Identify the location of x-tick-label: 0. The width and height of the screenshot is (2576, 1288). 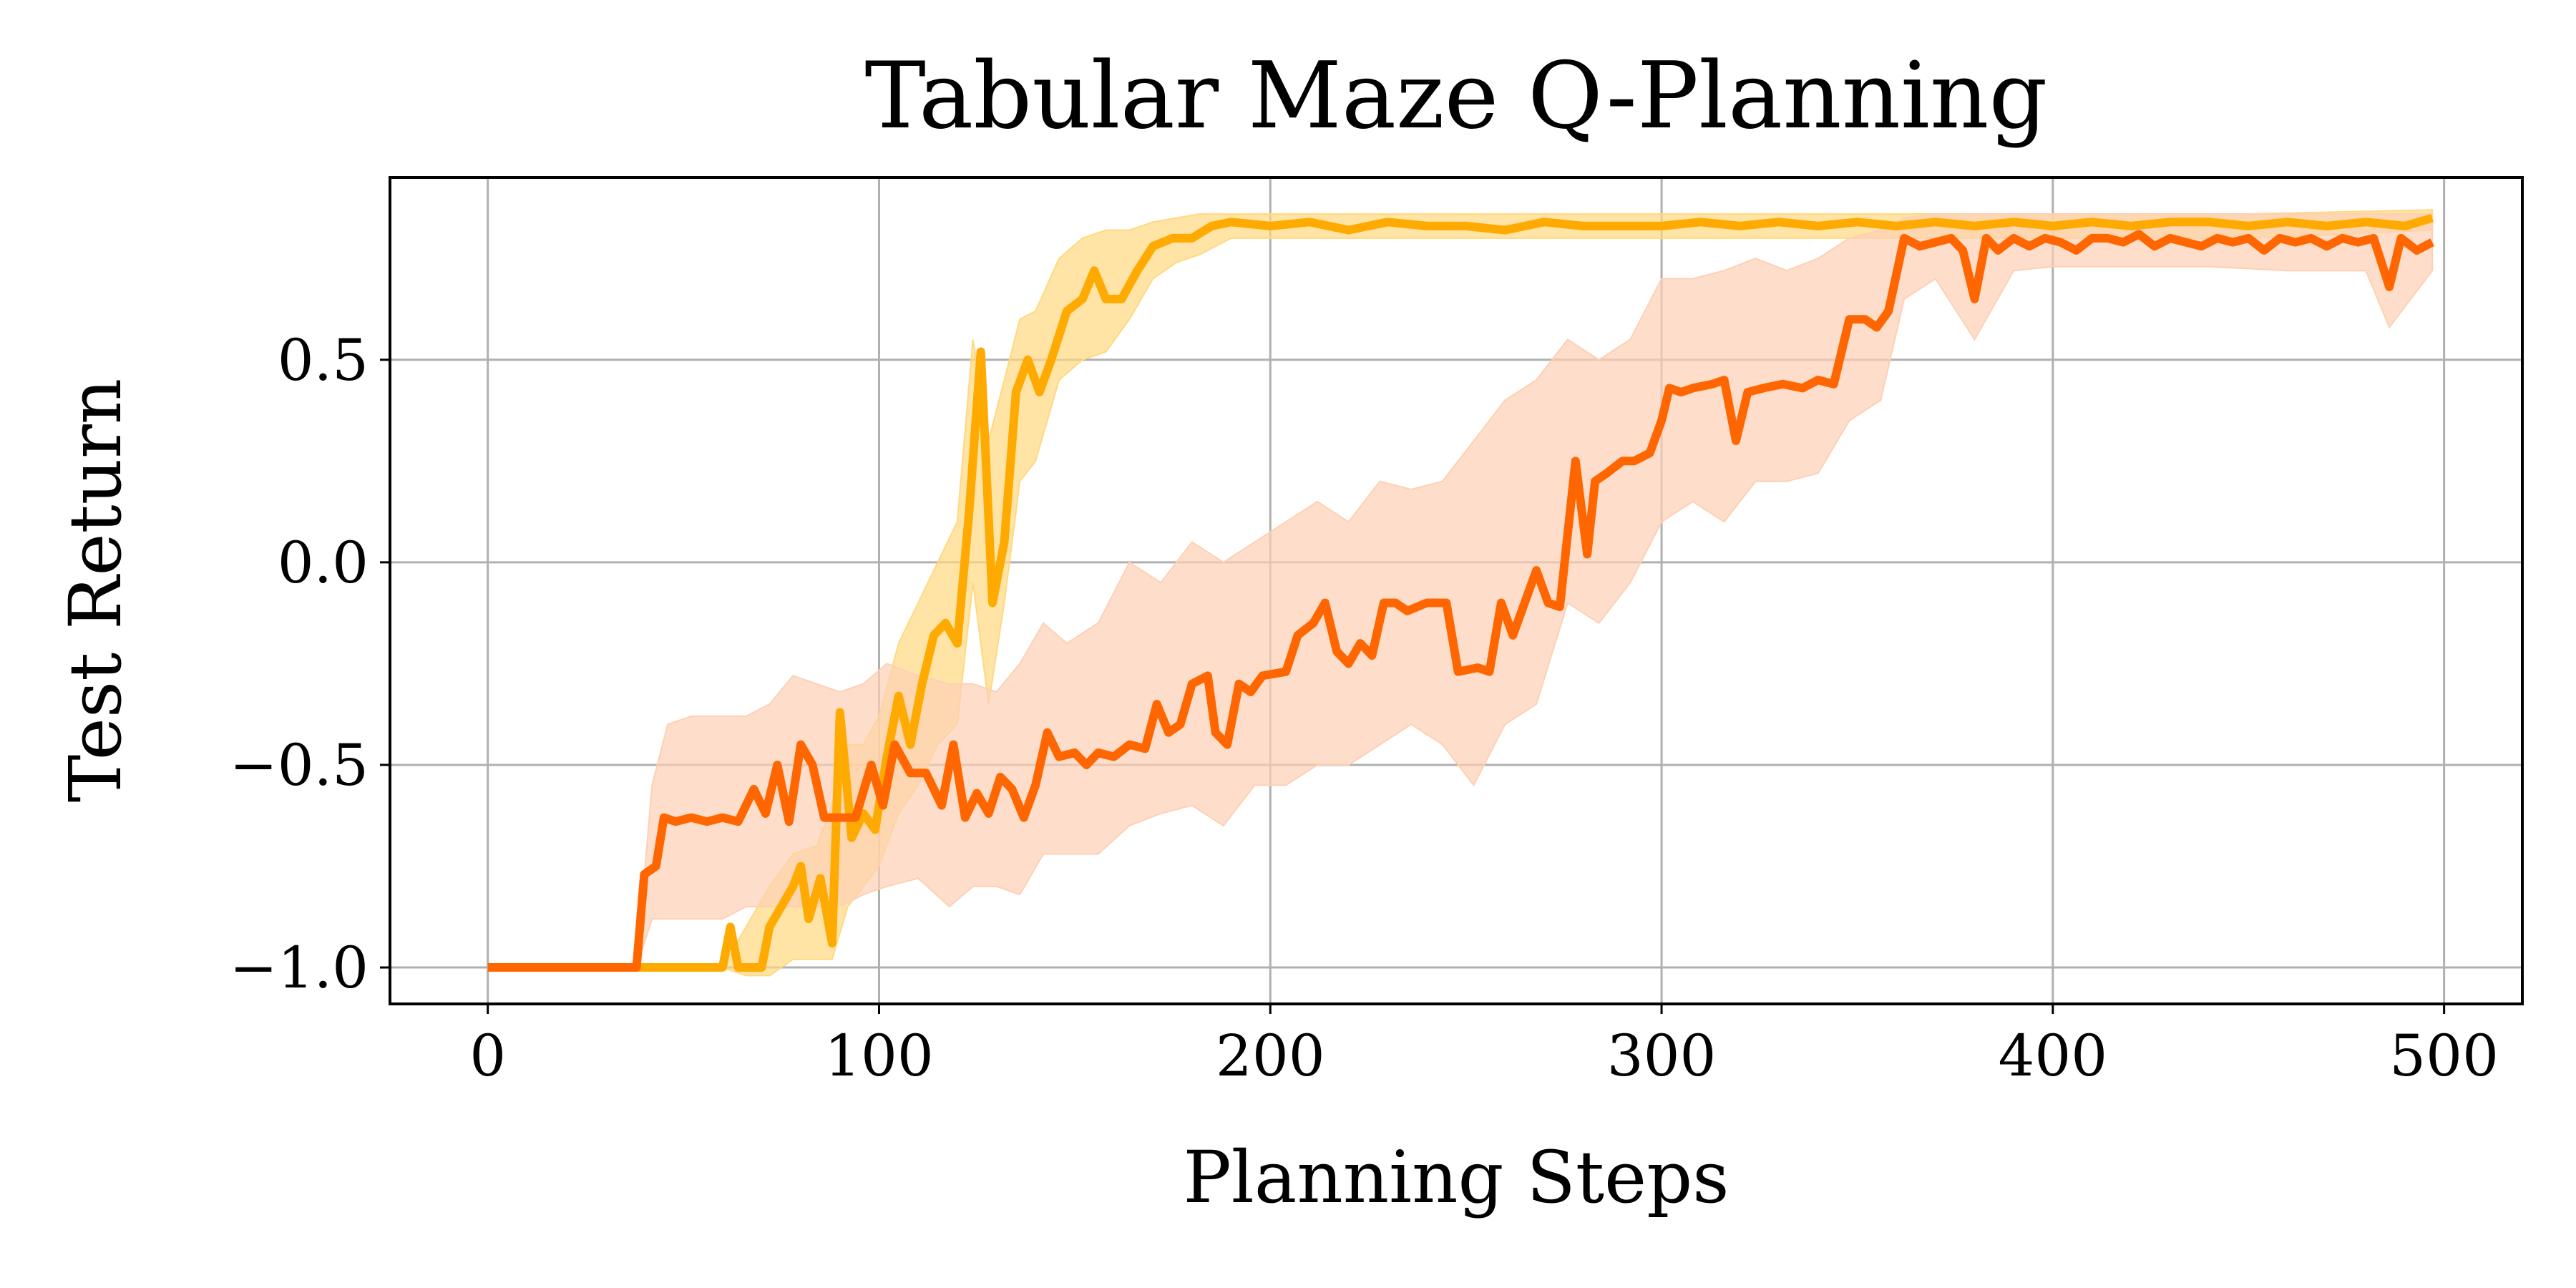
(487, 1056).